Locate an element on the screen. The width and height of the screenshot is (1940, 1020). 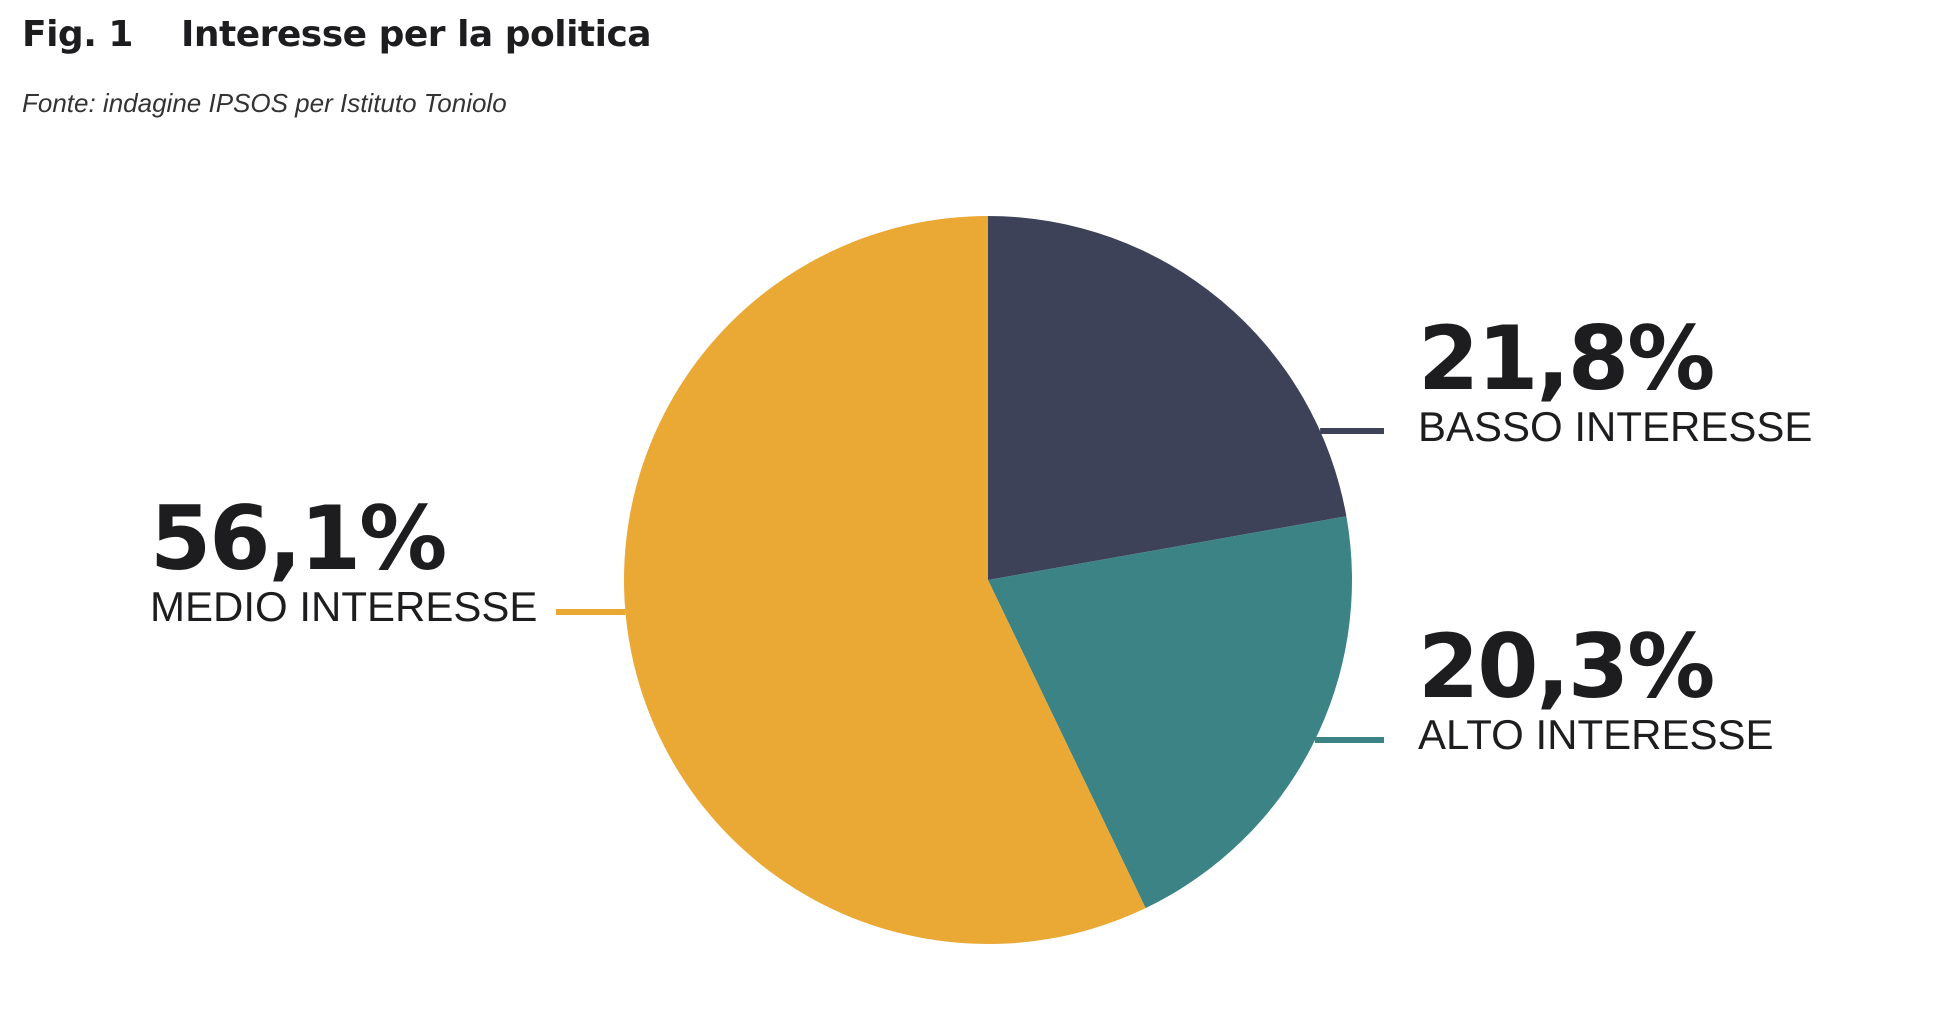
label-medio: 56,1% MEDIO INTERESSE is located at coordinates (343, 562).